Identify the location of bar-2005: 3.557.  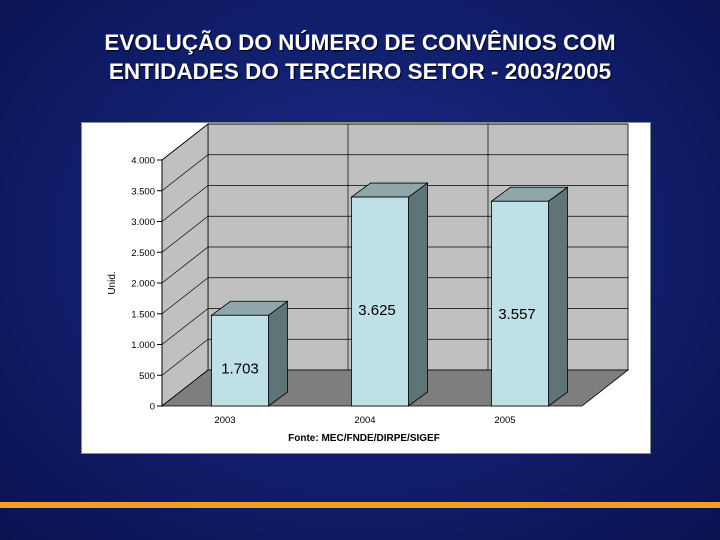
(529, 296).